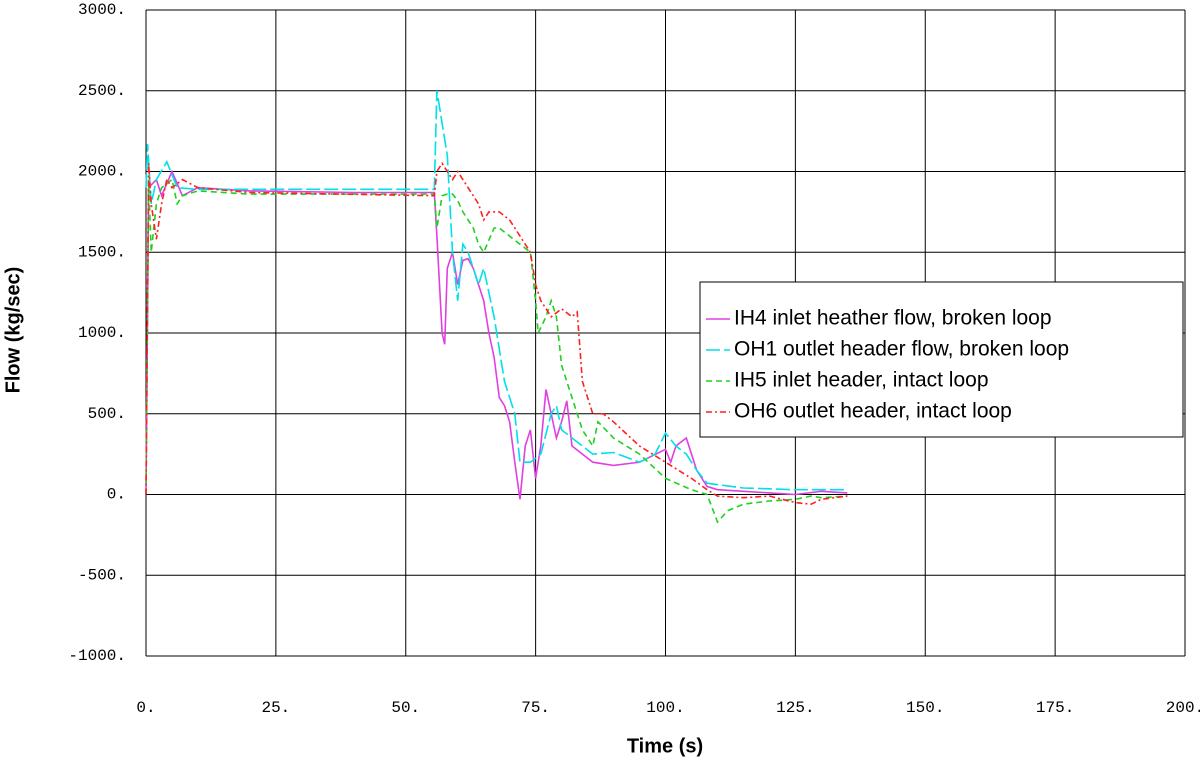 This screenshot has height=764, width=1200. Describe the element at coordinates (13, 330) in the screenshot. I see `y-axis-title: Flow (kg/sec)` at that location.